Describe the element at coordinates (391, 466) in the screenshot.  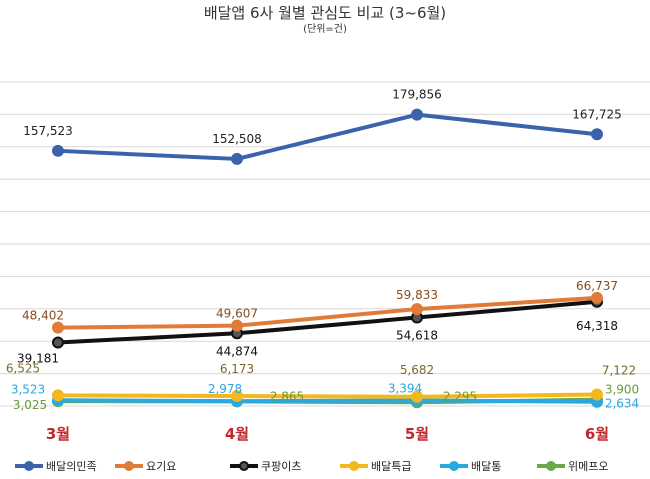
I see `legend-label: 배달특급` at that location.